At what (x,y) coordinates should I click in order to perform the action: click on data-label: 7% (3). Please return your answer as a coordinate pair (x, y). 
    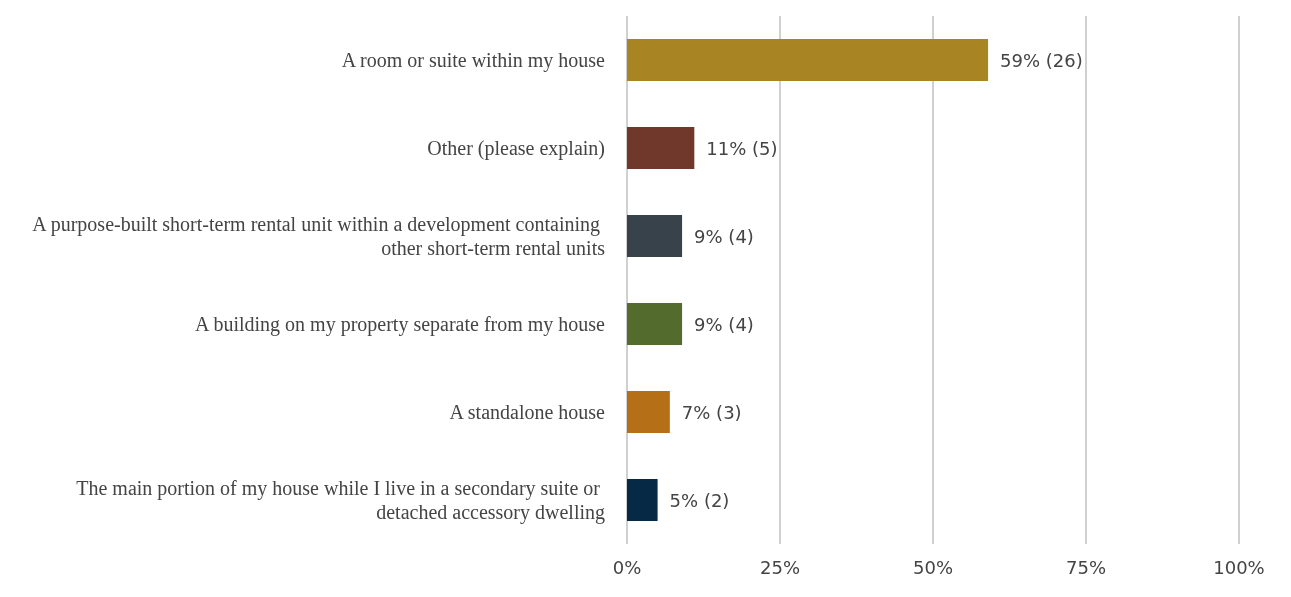
    Looking at the image, I should click on (711, 412).